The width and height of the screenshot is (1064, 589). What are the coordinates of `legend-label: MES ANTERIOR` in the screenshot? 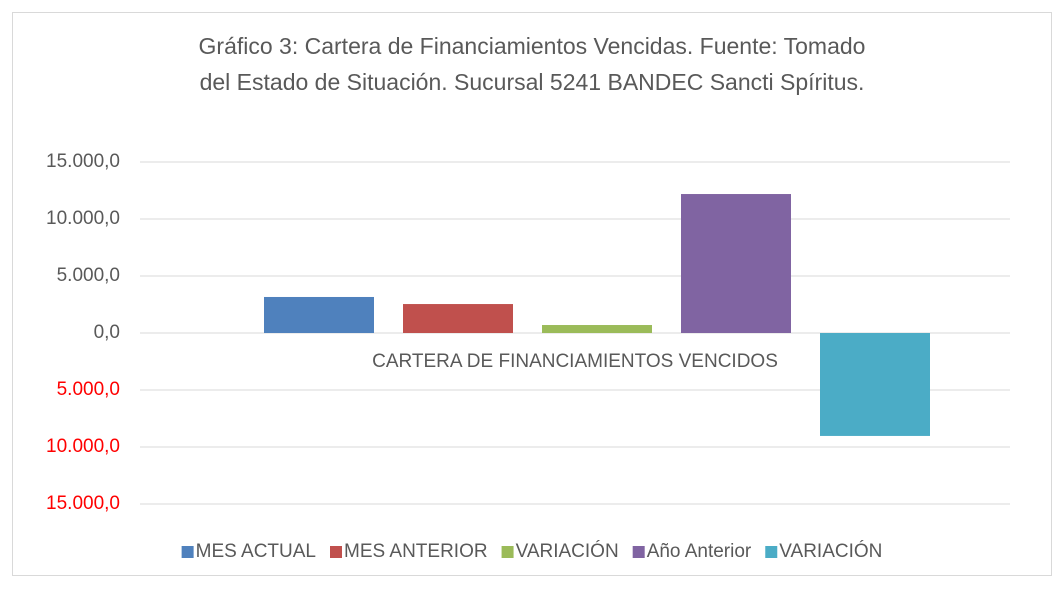 It's located at (416, 551).